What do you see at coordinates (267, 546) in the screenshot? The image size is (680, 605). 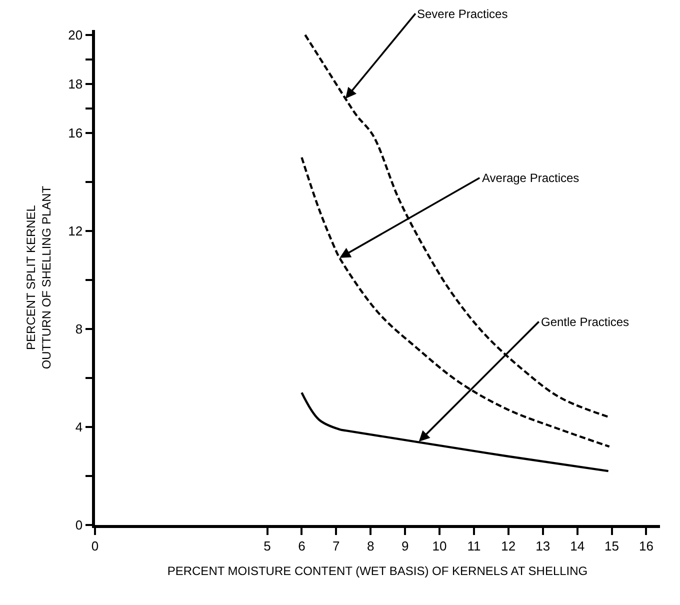 I see `x-tick-label: 5` at bounding box center [267, 546].